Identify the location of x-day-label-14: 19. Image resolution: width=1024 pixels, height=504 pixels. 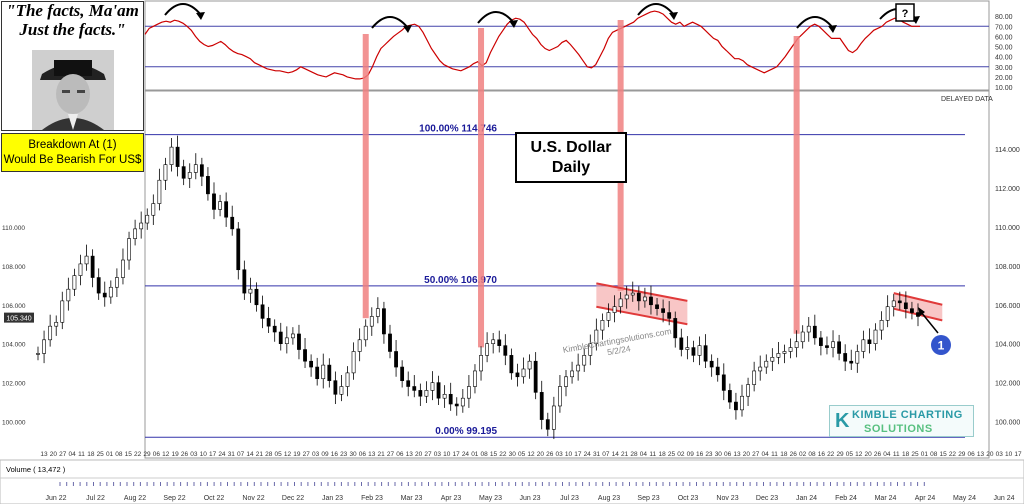
(175, 454).